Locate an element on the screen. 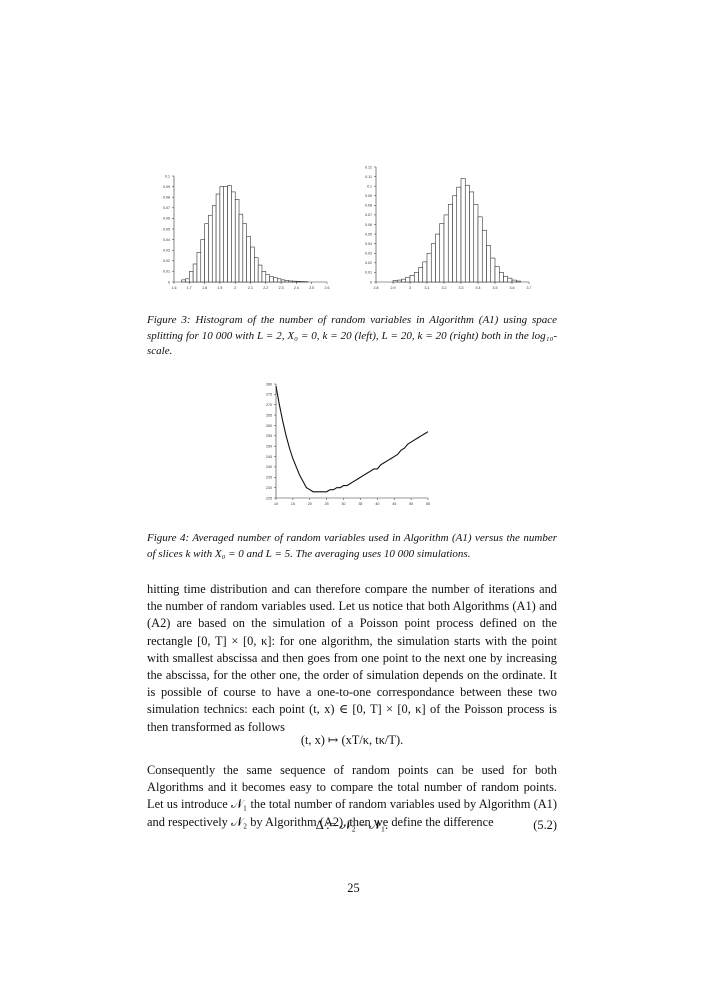 The image size is (707, 1000). y-tick-label: 230 is located at coordinates (269, 488).